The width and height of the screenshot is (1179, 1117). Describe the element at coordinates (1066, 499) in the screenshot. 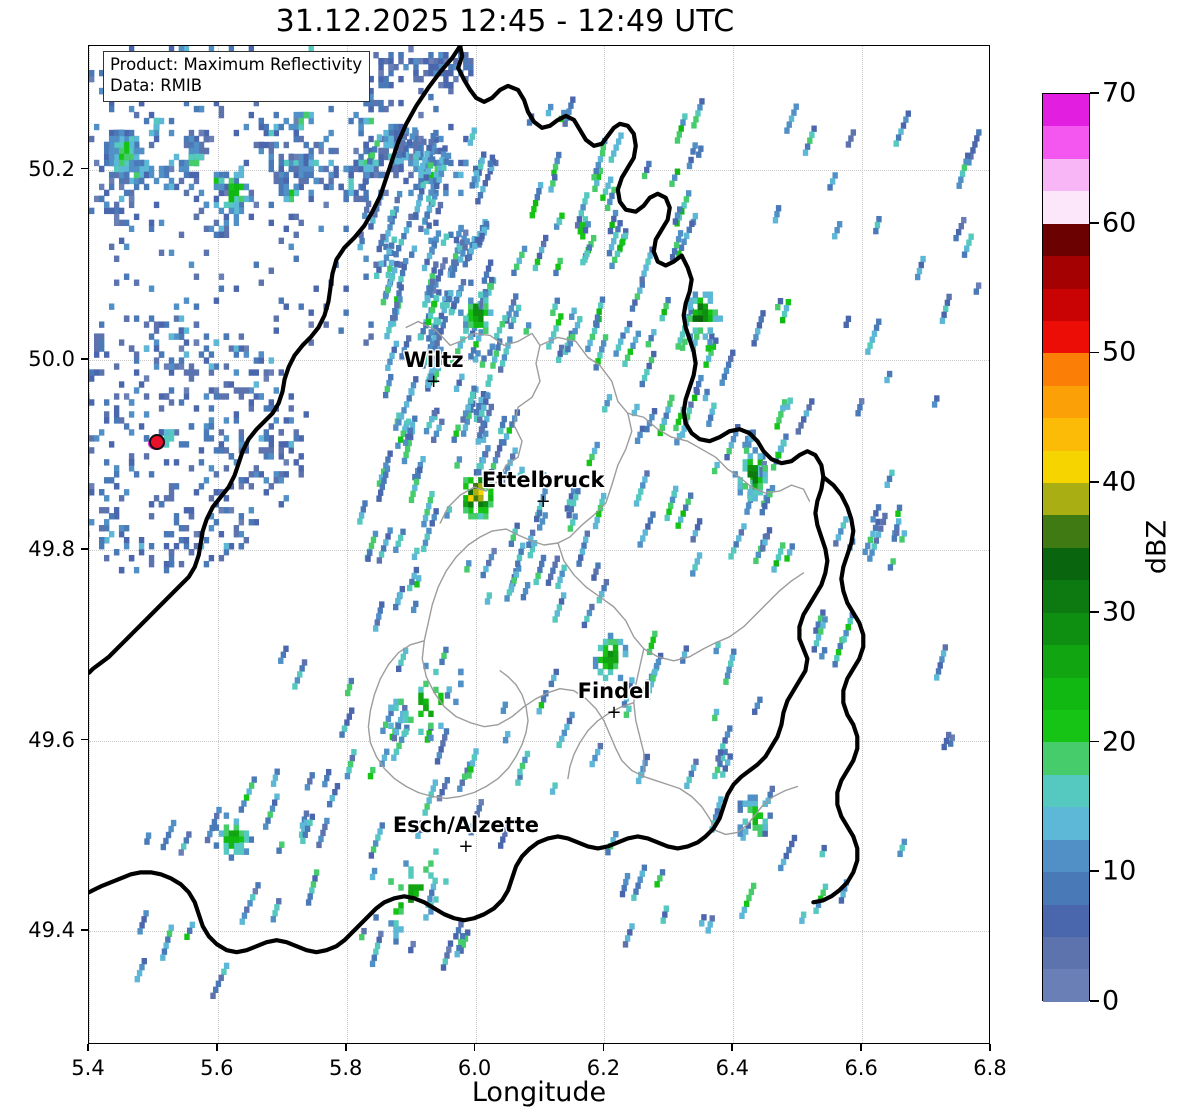

I see `colorbar-band-37.5-40` at that location.